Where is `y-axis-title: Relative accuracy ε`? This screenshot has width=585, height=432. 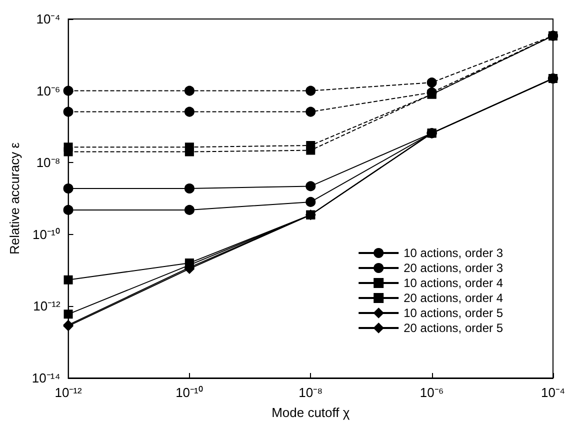
y-axis-title: Relative accuracy ε is located at coordinates (14, 198).